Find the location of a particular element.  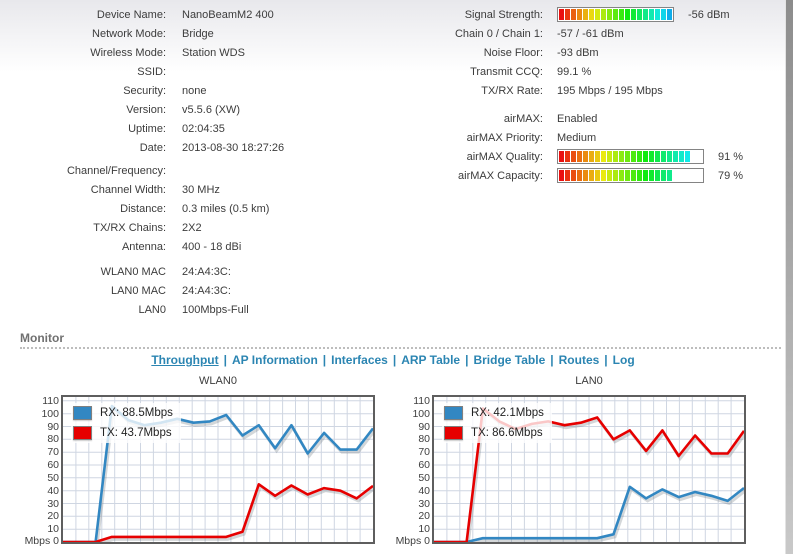

status-row: Device Name: NanoBeamM2 400 is located at coordinates (142, 14).